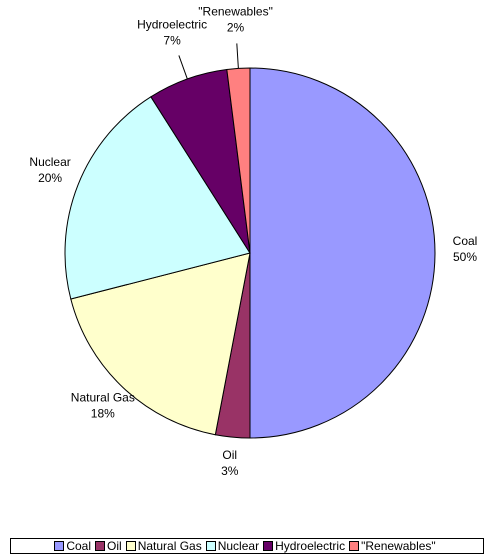 The image size is (487, 558). I want to click on legend-label: Coal, so click(79, 546).